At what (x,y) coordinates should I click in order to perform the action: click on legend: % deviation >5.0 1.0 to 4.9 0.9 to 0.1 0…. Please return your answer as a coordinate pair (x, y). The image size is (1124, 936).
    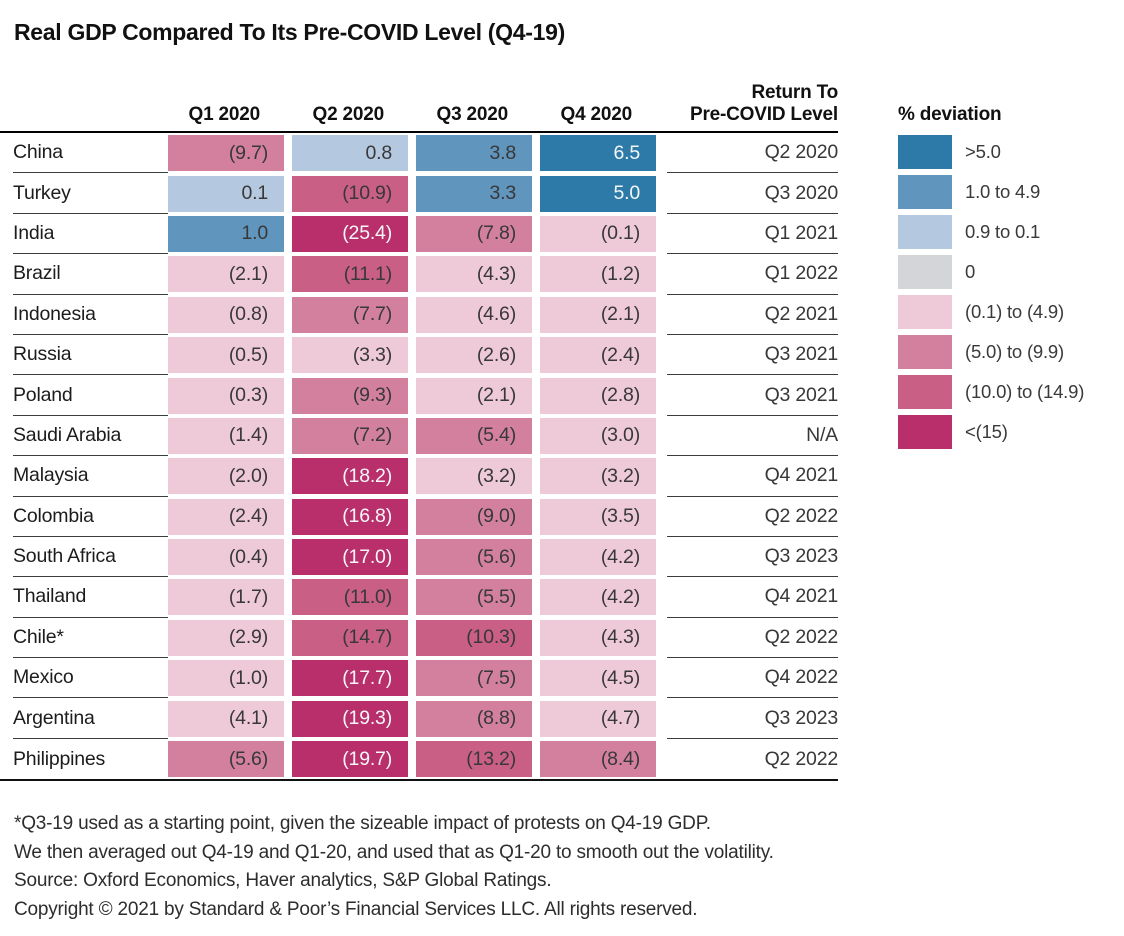
    Looking at the image, I should click on (991, 278).